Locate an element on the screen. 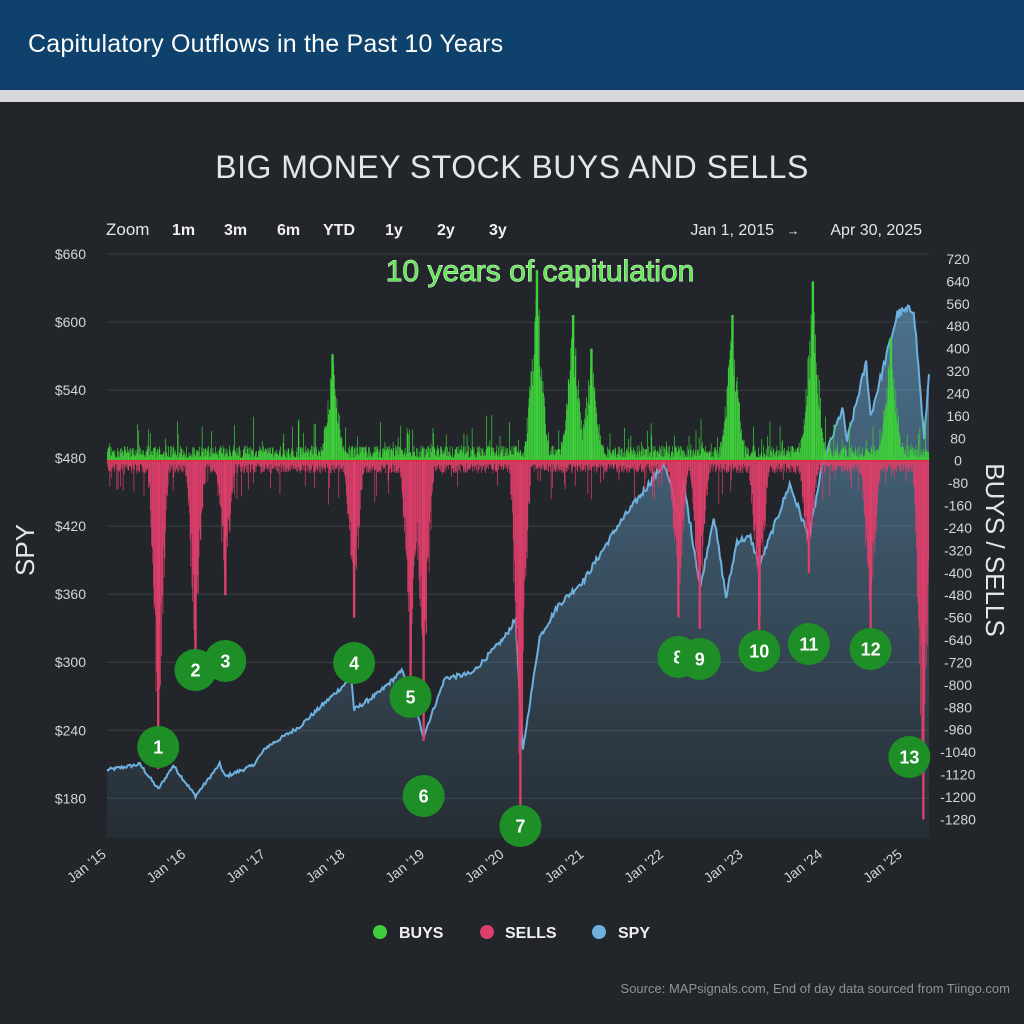  event-marker-11: 11 is located at coordinates (808, 644).